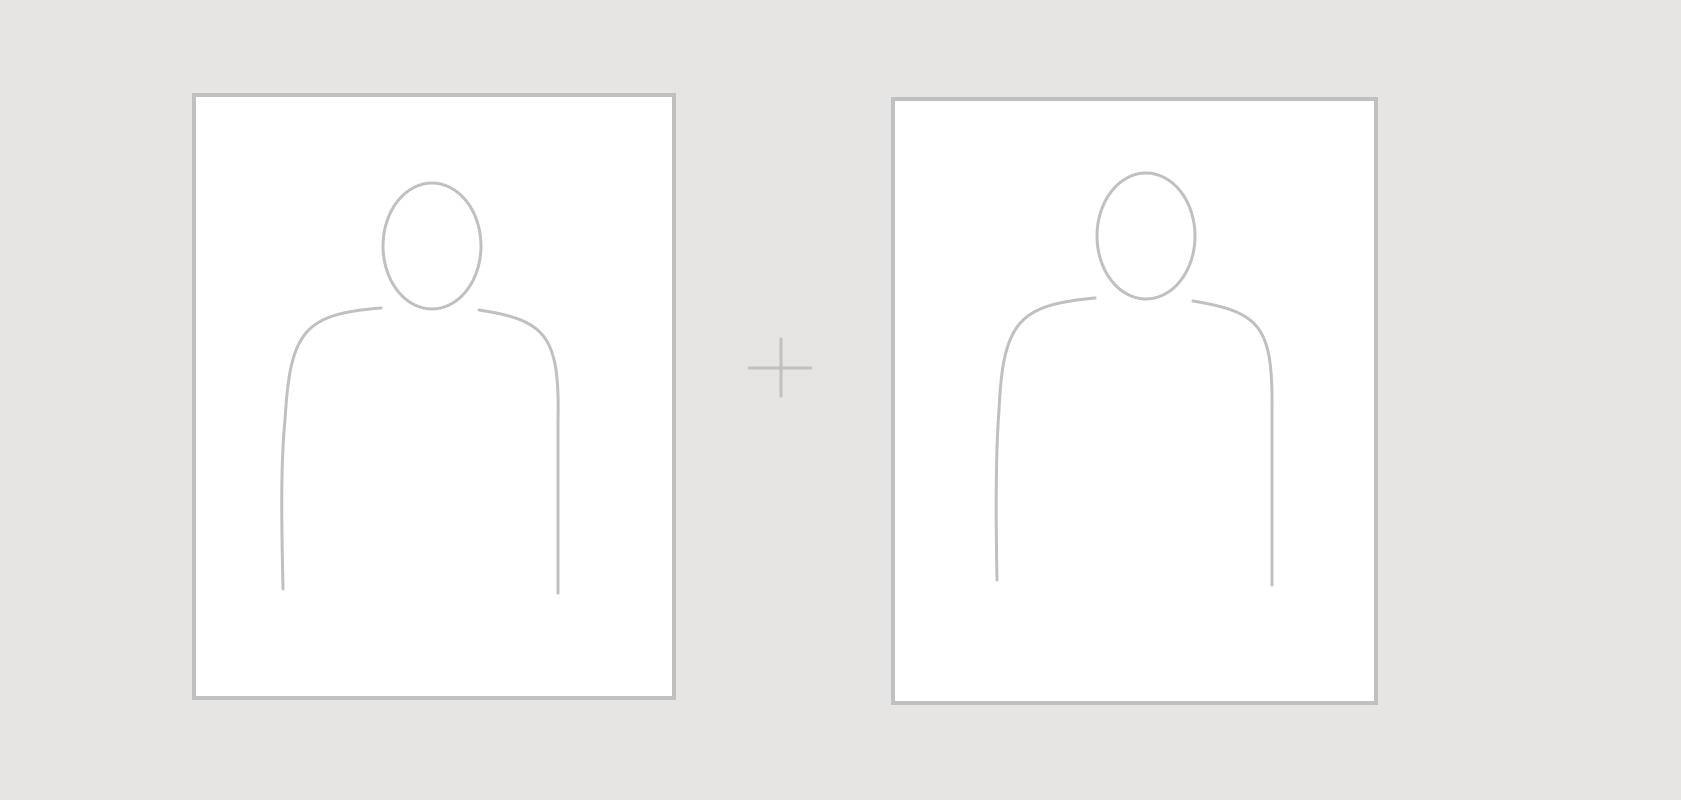 The height and width of the screenshot is (800, 1681). Describe the element at coordinates (1134, 379) in the screenshot. I see `right-person-silhouette-icon` at that location.